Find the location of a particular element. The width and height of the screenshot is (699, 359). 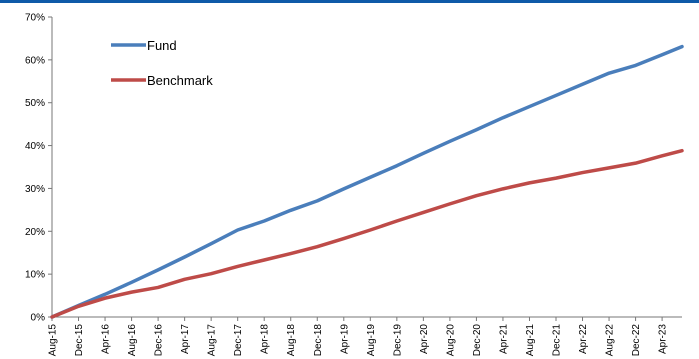

y-axis-tick-marks is located at coordinates (50, 167).